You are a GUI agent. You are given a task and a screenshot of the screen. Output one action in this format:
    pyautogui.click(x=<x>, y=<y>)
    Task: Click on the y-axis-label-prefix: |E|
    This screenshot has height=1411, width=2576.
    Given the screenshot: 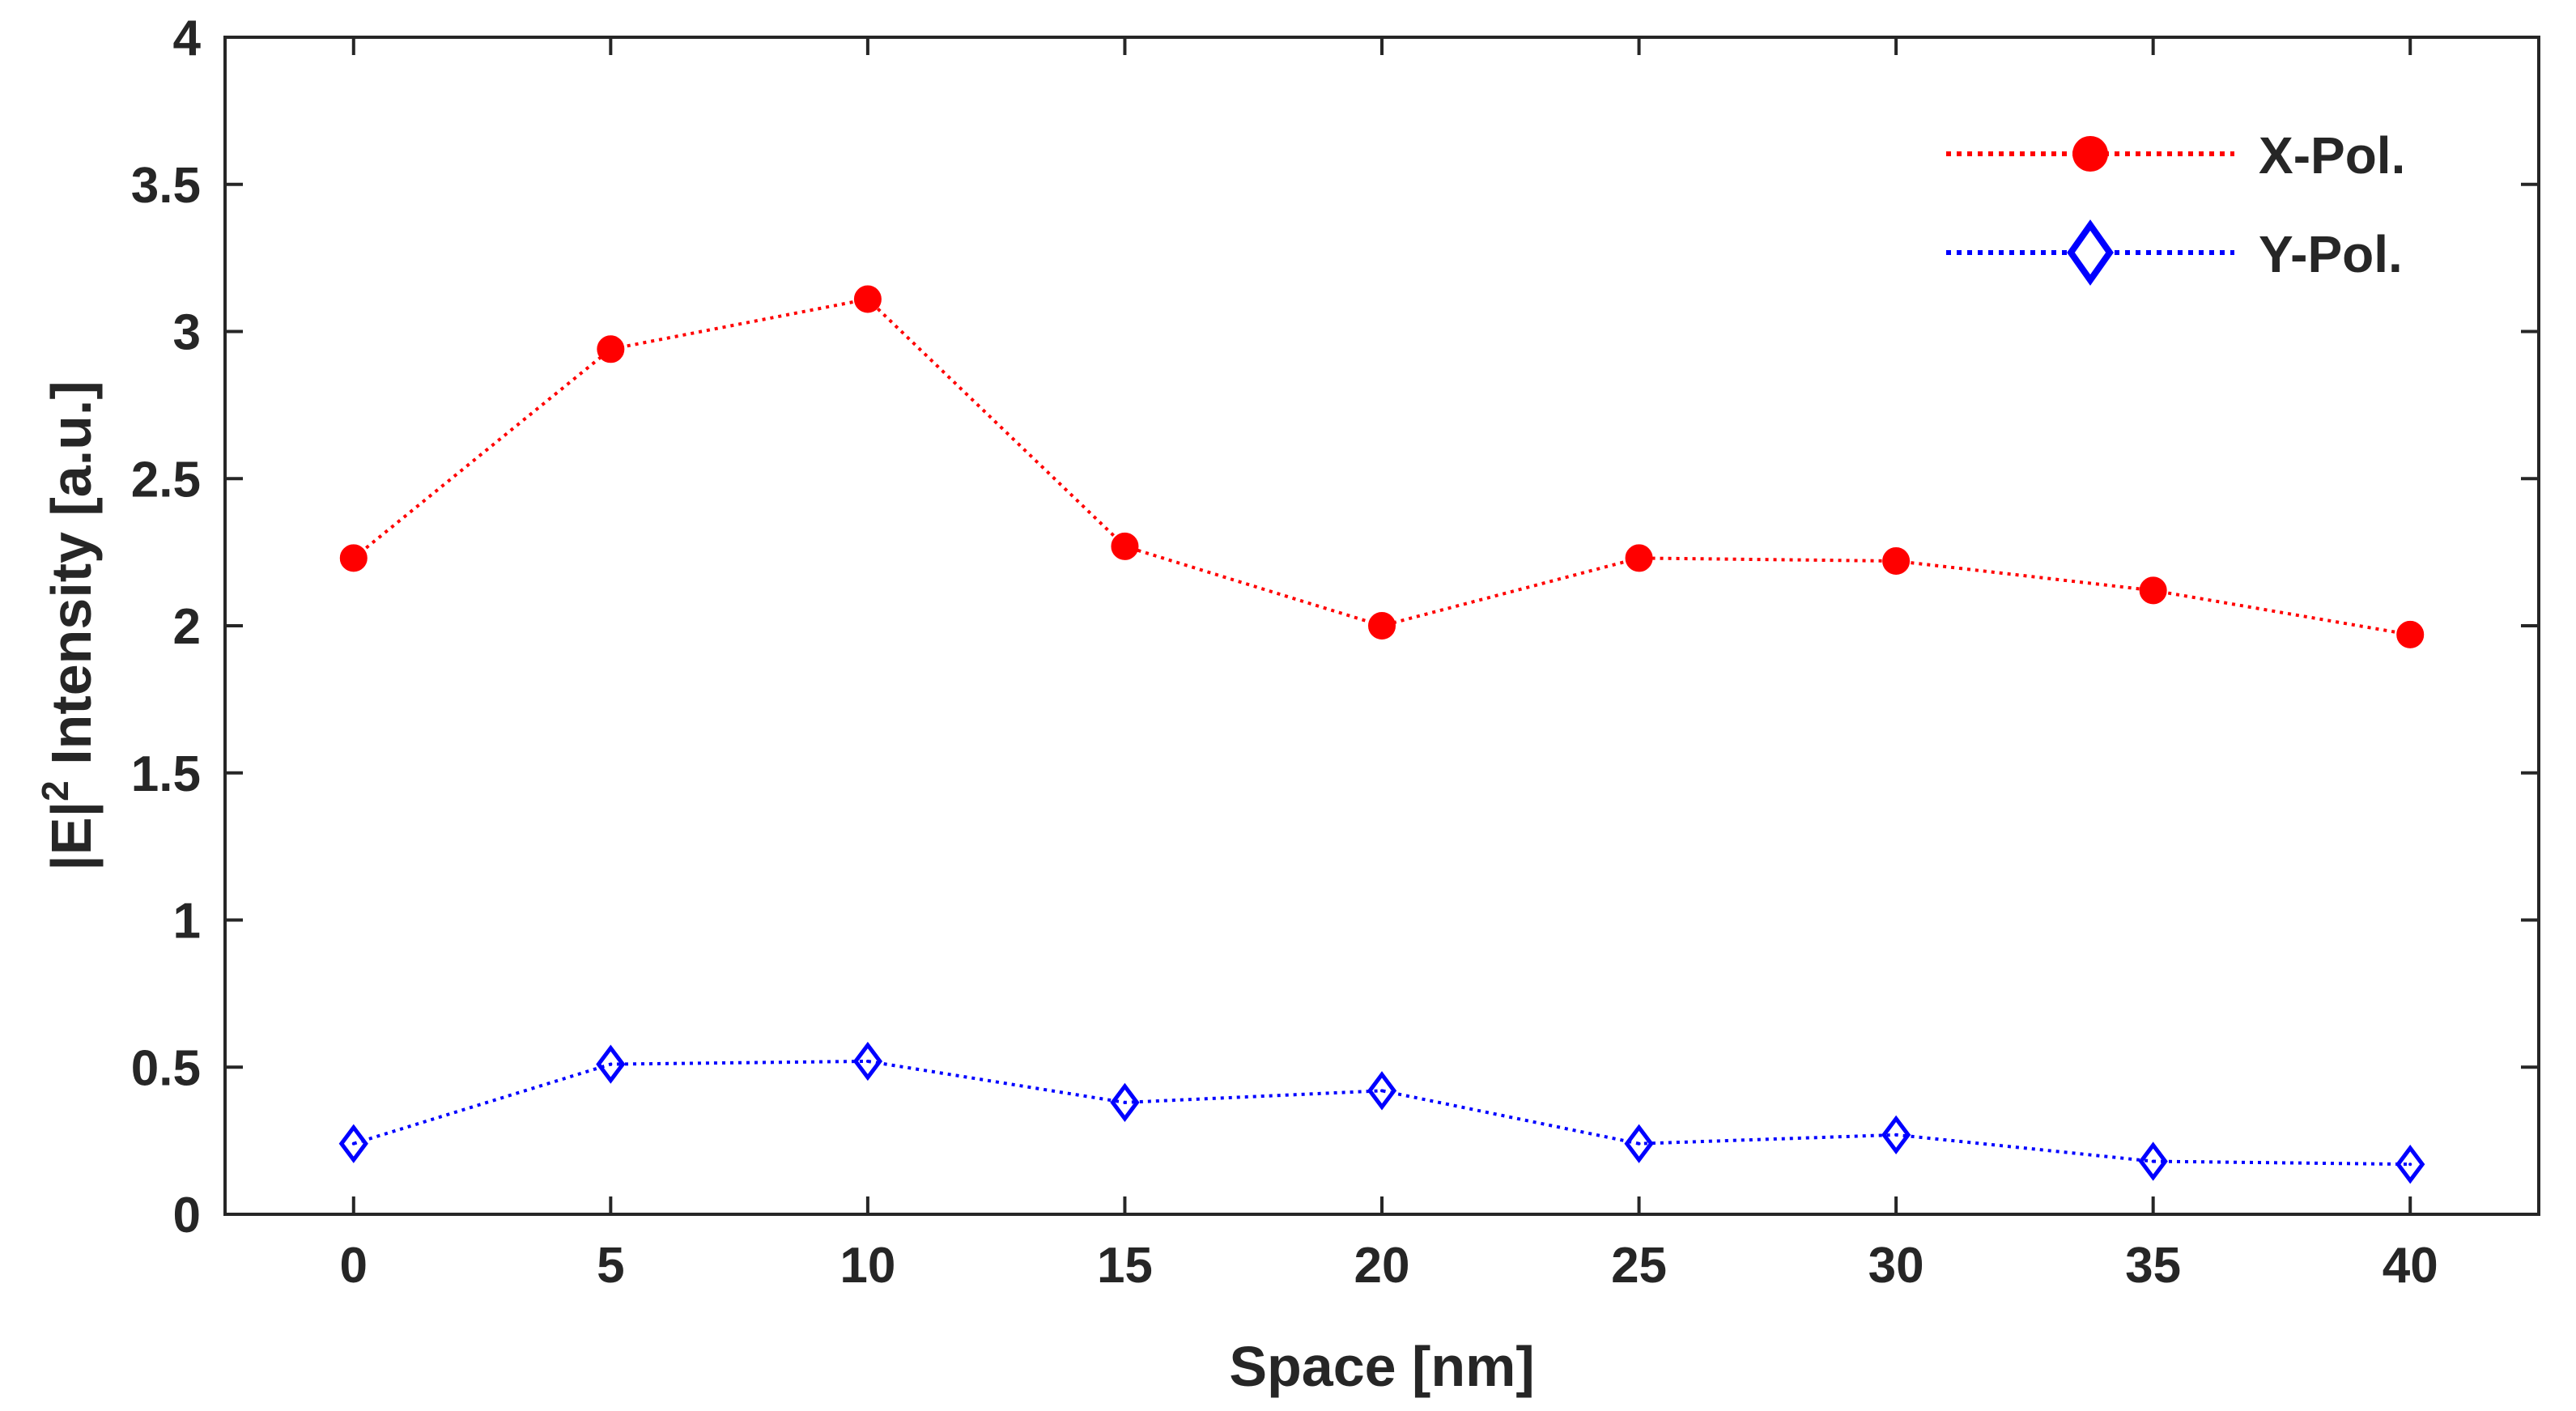 What is the action you would take?
    pyautogui.click(x=72, y=836)
    